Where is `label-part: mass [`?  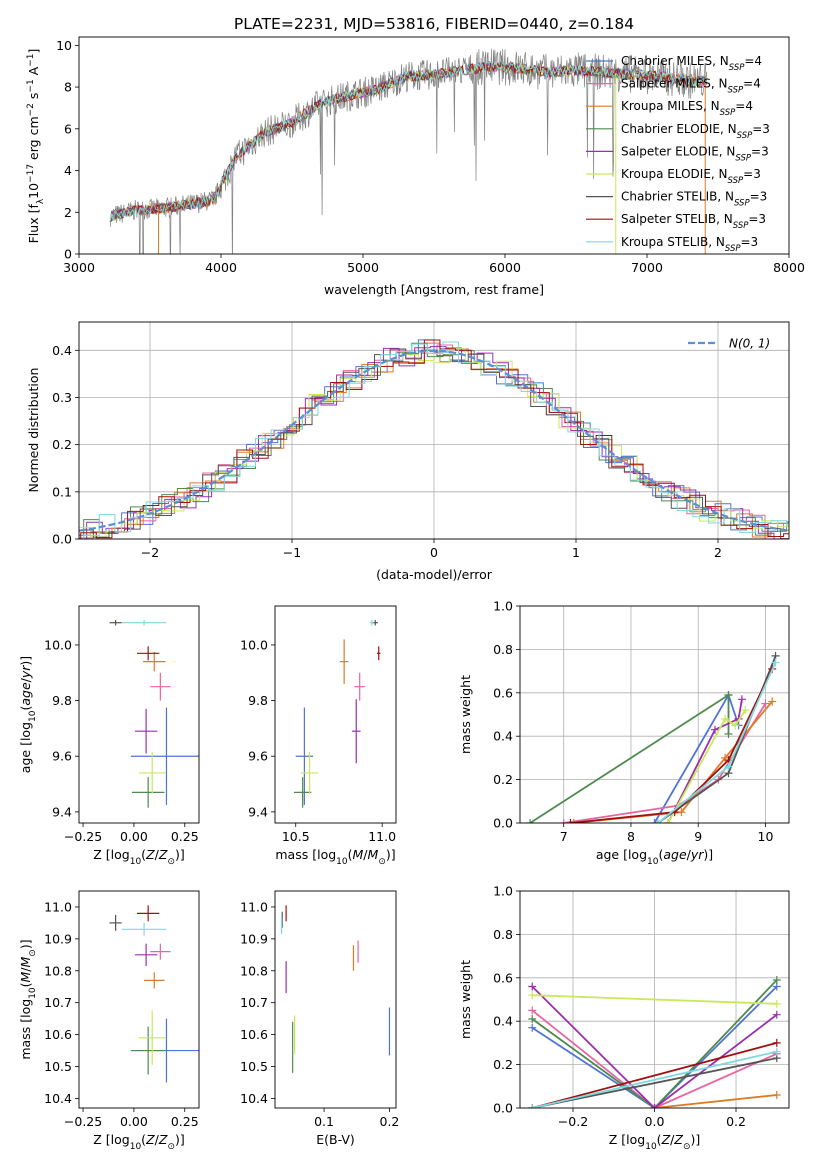
label-part: mass [ is located at coordinates (296, 854).